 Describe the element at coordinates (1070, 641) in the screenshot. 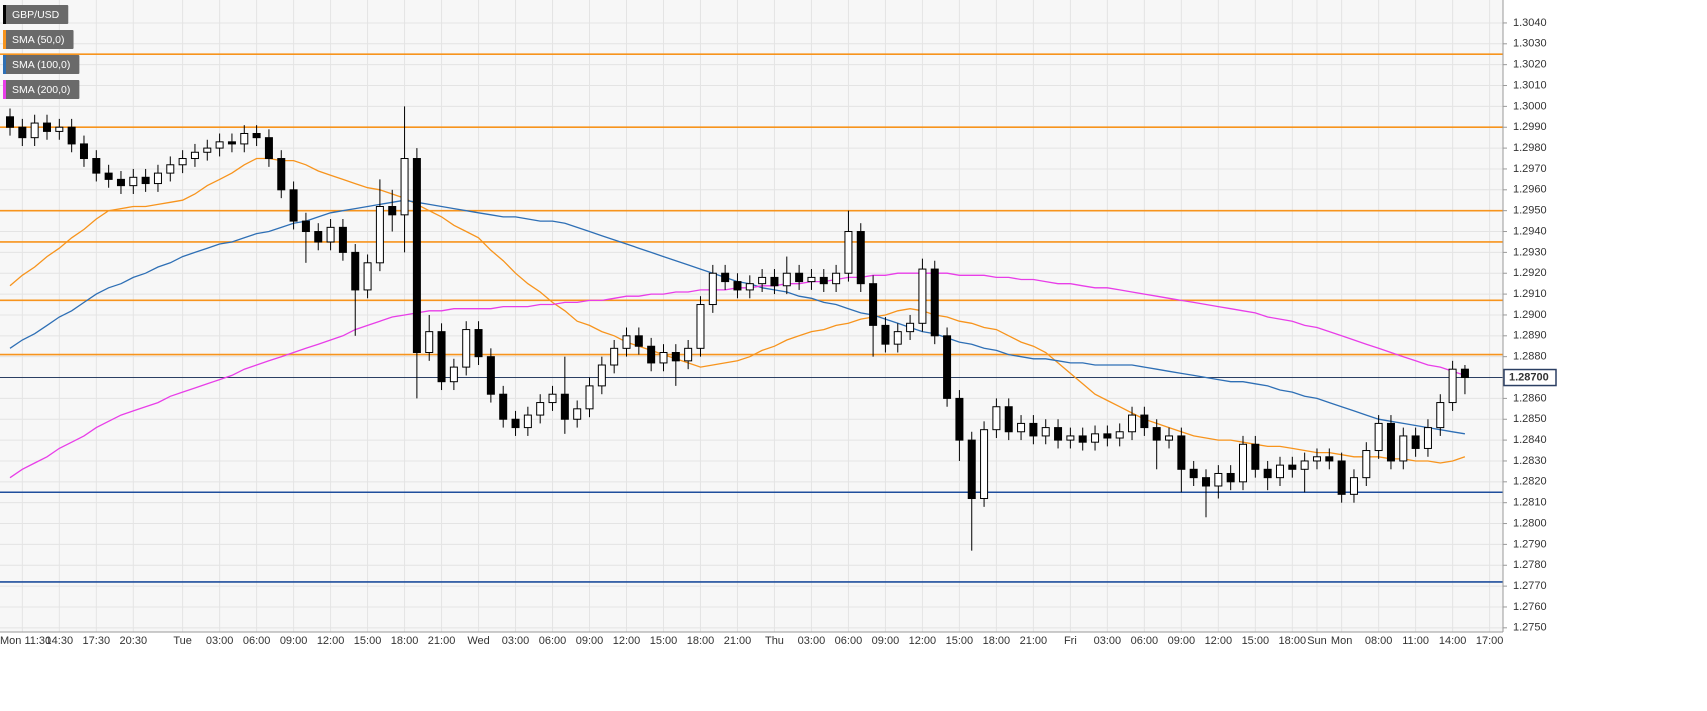

I see `x-tick-label: Fri` at that location.